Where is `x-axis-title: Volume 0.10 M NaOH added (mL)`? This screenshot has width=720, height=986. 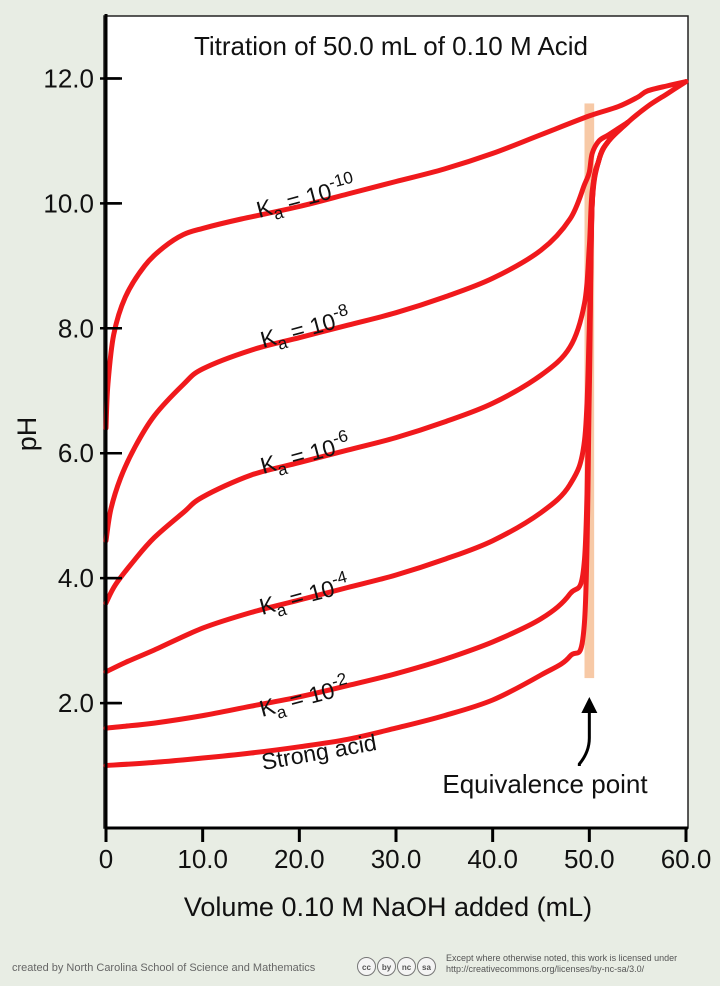
x-axis-title: Volume 0.10 M NaOH added (mL) is located at coordinates (388, 907).